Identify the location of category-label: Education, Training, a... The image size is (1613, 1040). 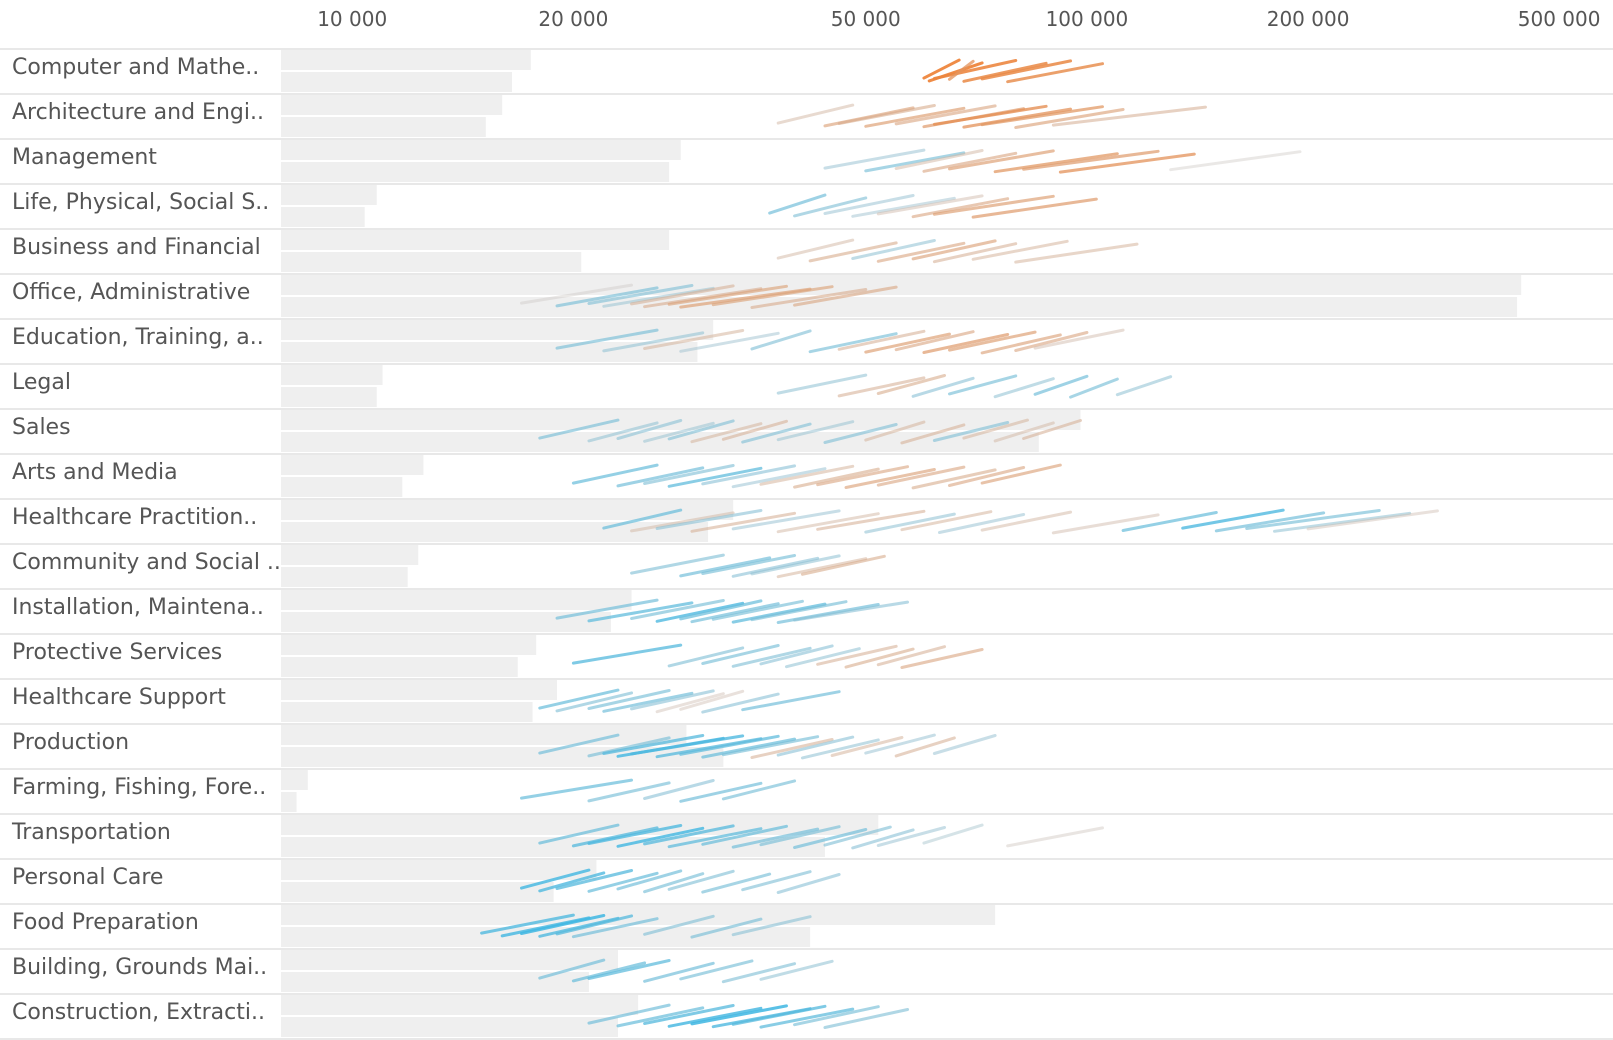
(138, 337).